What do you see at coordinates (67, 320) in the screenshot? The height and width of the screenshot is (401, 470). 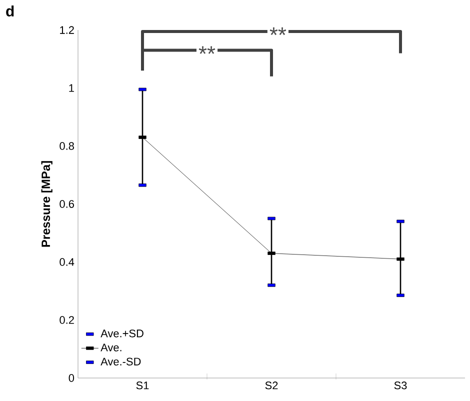 I see `y-tick-label: 0.2` at bounding box center [67, 320].